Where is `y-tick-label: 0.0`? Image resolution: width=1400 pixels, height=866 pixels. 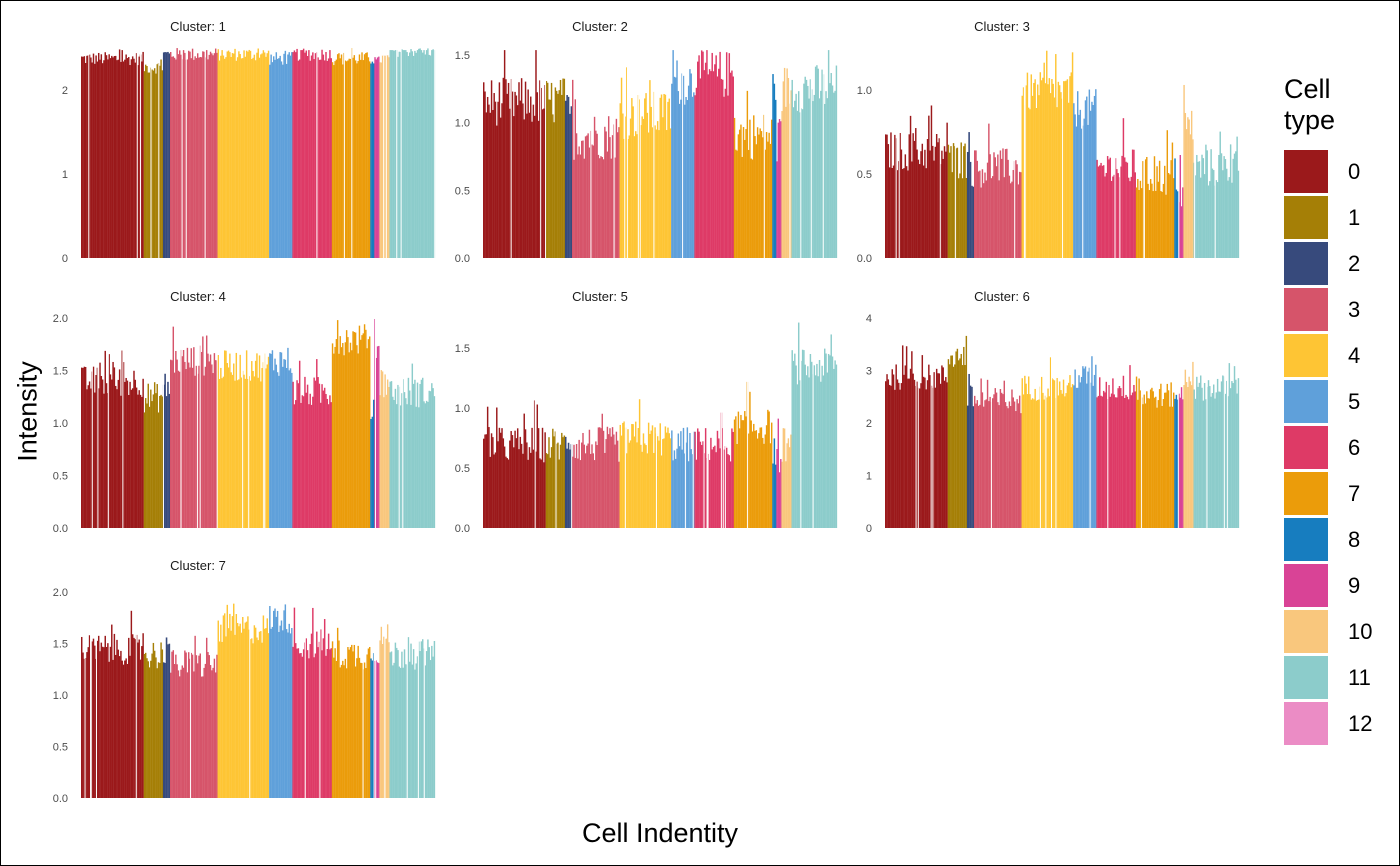 y-tick-label: 0.0 is located at coordinates (462, 259).